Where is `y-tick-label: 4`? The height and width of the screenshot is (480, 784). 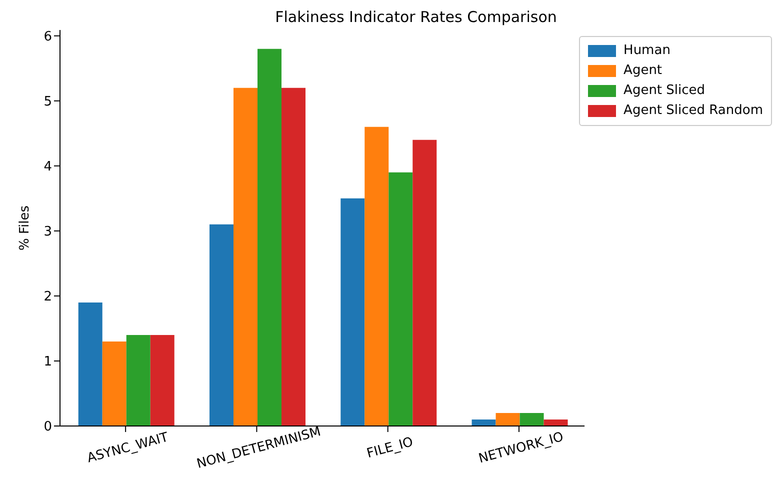
y-tick-label: 4 is located at coordinates (48, 167).